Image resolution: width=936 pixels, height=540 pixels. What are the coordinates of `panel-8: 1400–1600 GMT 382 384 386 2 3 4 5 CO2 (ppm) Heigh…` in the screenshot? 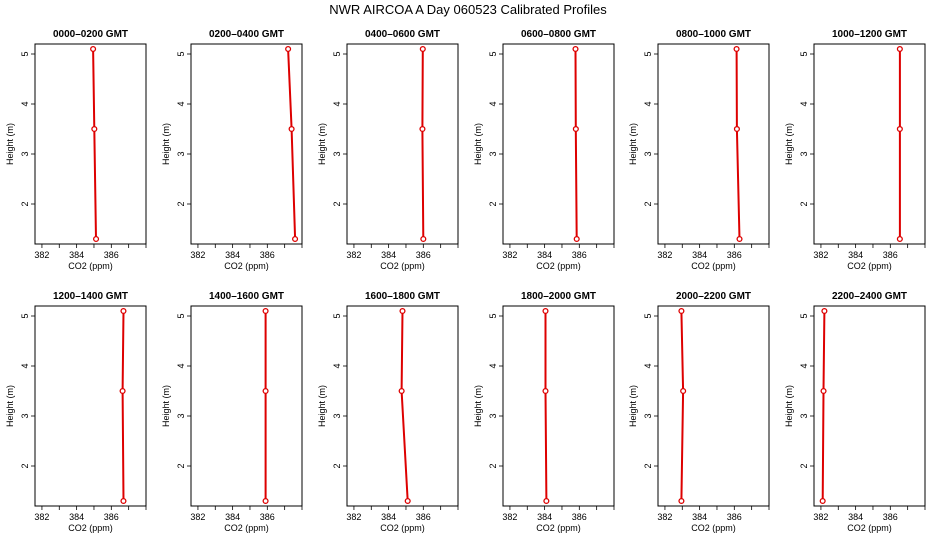 It's located at (232, 412).